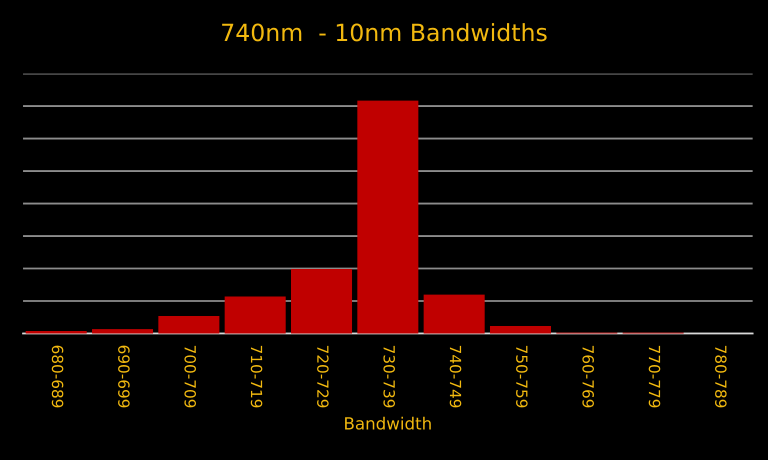  I want to click on x-tick-label: 760-769, so click(588, 377).